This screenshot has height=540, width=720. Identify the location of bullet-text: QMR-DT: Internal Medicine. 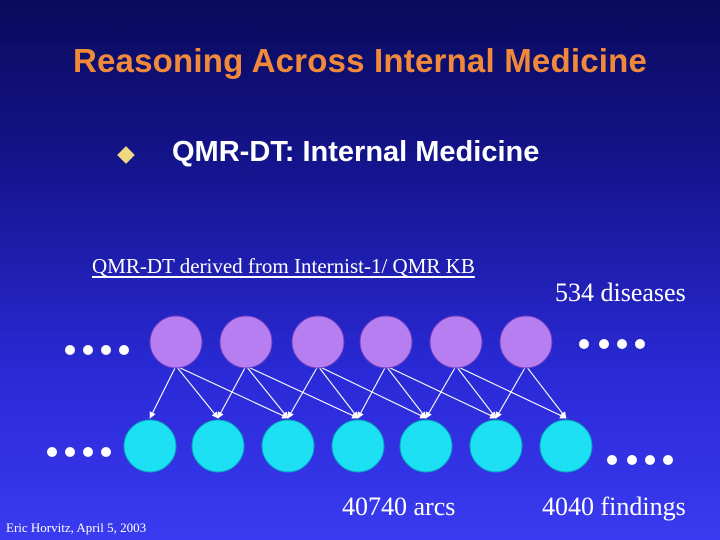
(356, 152).